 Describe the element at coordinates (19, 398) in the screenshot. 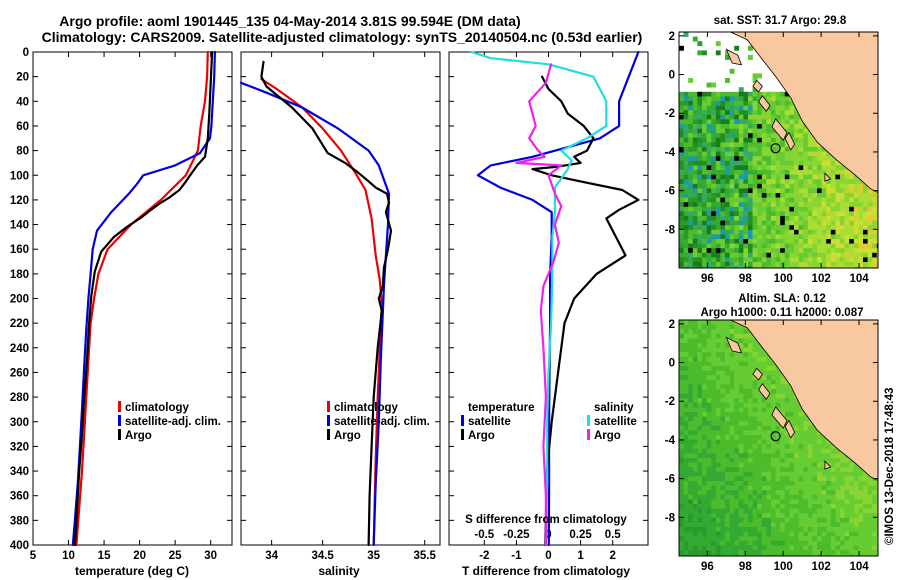

I see `depth-tick-label: 280` at that location.